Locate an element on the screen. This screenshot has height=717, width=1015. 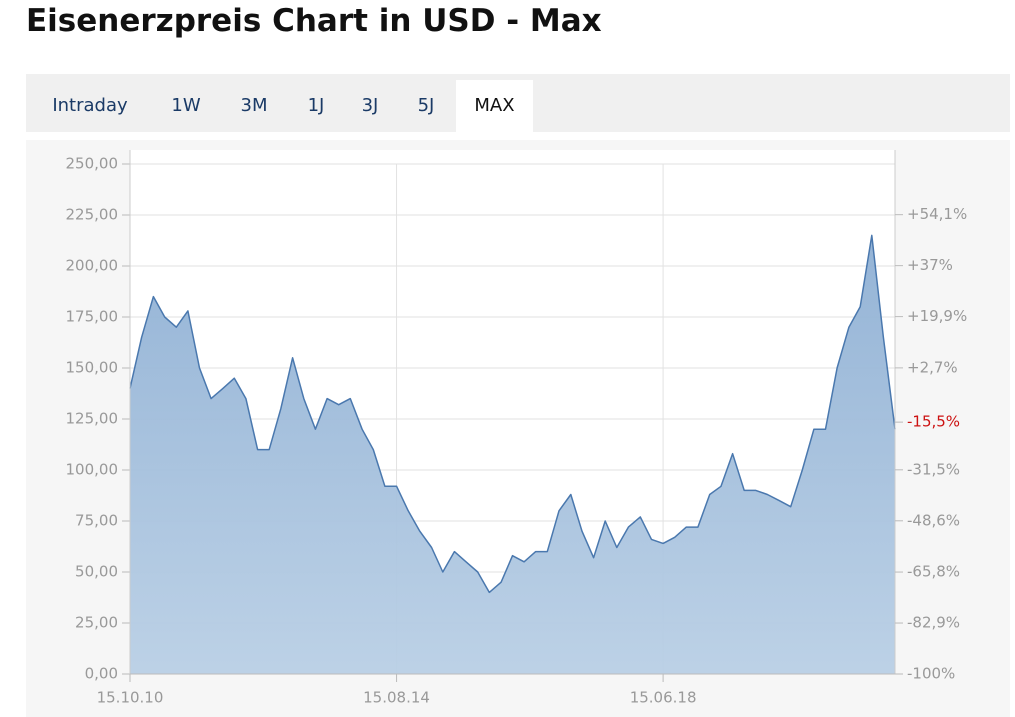
y-tick-label: 200,00 is located at coordinates (92, 266).